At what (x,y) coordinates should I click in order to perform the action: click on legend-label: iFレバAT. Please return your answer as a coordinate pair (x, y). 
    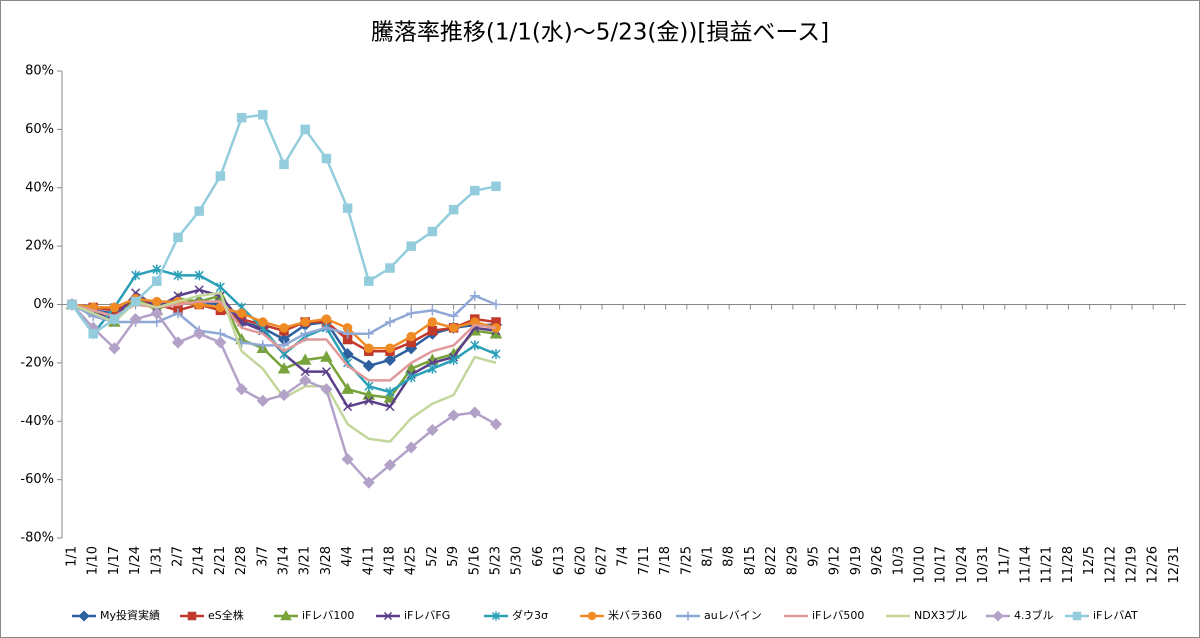
    Looking at the image, I should click on (1115, 615).